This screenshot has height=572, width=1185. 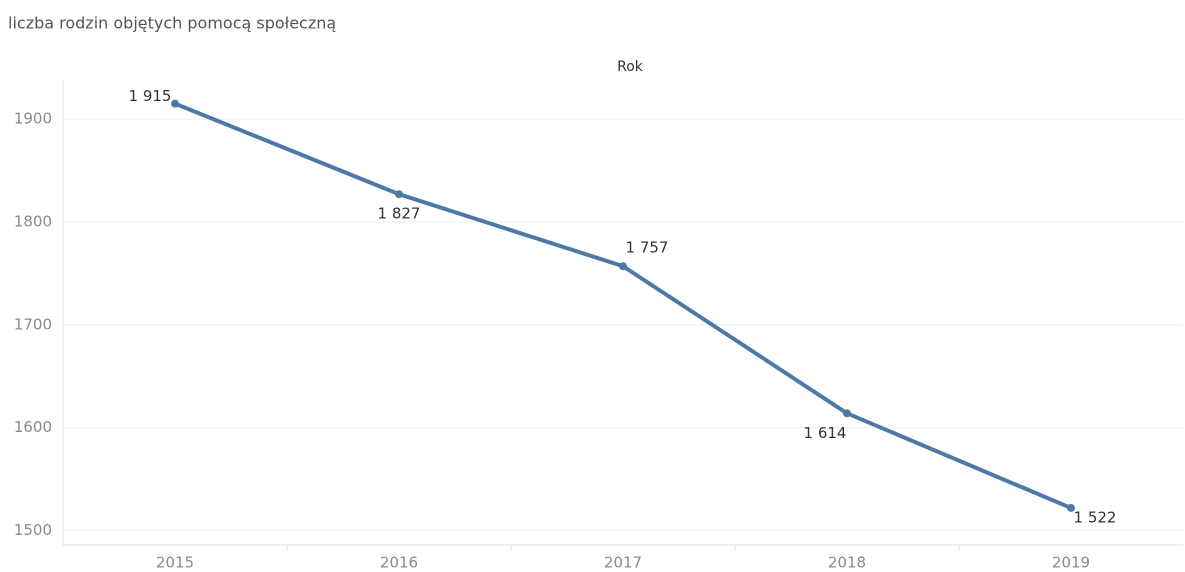 I want to click on chart-title: liczba rodzin objętych pomocą społeczną, so click(x=172, y=23).